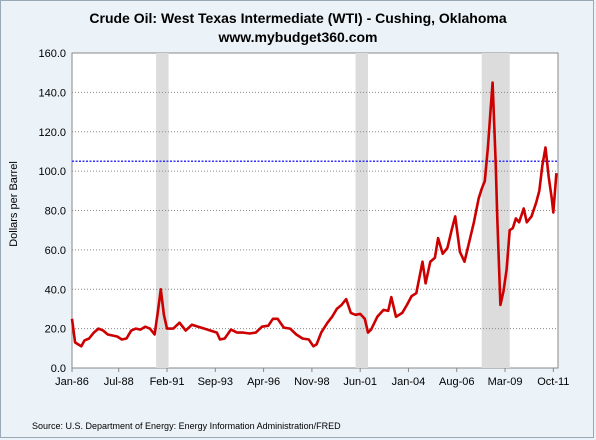 This screenshot has width=596, height=440. Describe the element at coordinates (58, 369) in the screenshot. I see `y-tick-label-0: 0.0` at that location.